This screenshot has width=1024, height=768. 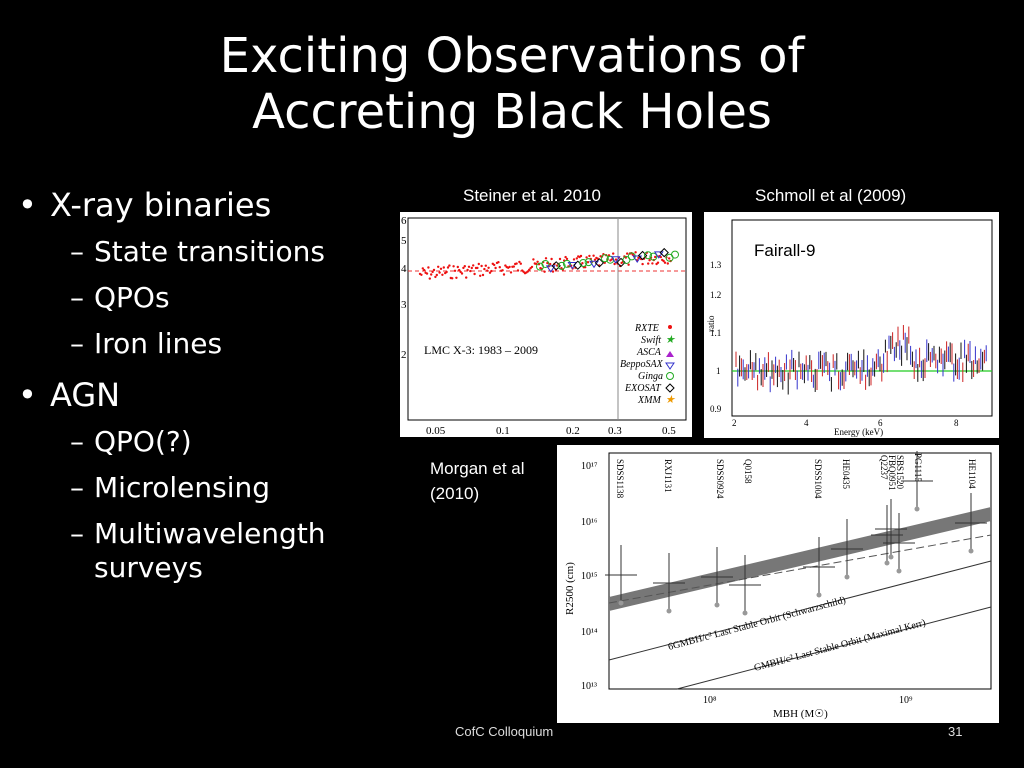 What do you see at coordinates (512, 56) in the screenshot?
I see `title-line-1: Exciting Observations of` at bounding box center [512, 56].